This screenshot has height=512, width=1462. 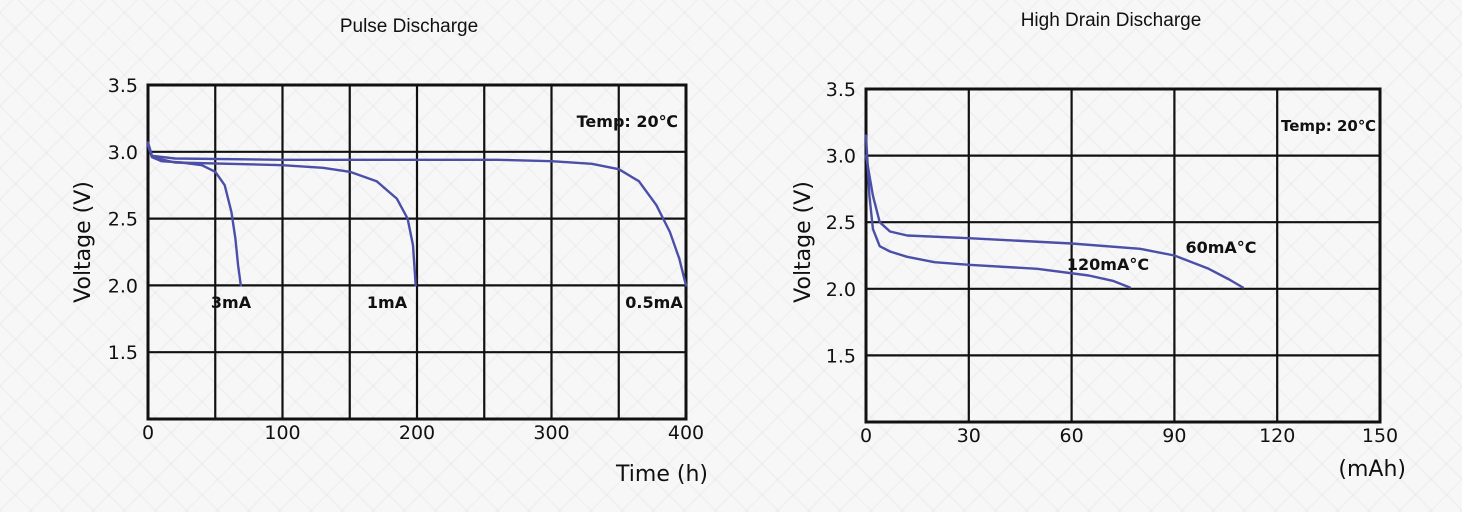 I want to click on x-axis-label: (mAh), so click(x=1372, y=469).